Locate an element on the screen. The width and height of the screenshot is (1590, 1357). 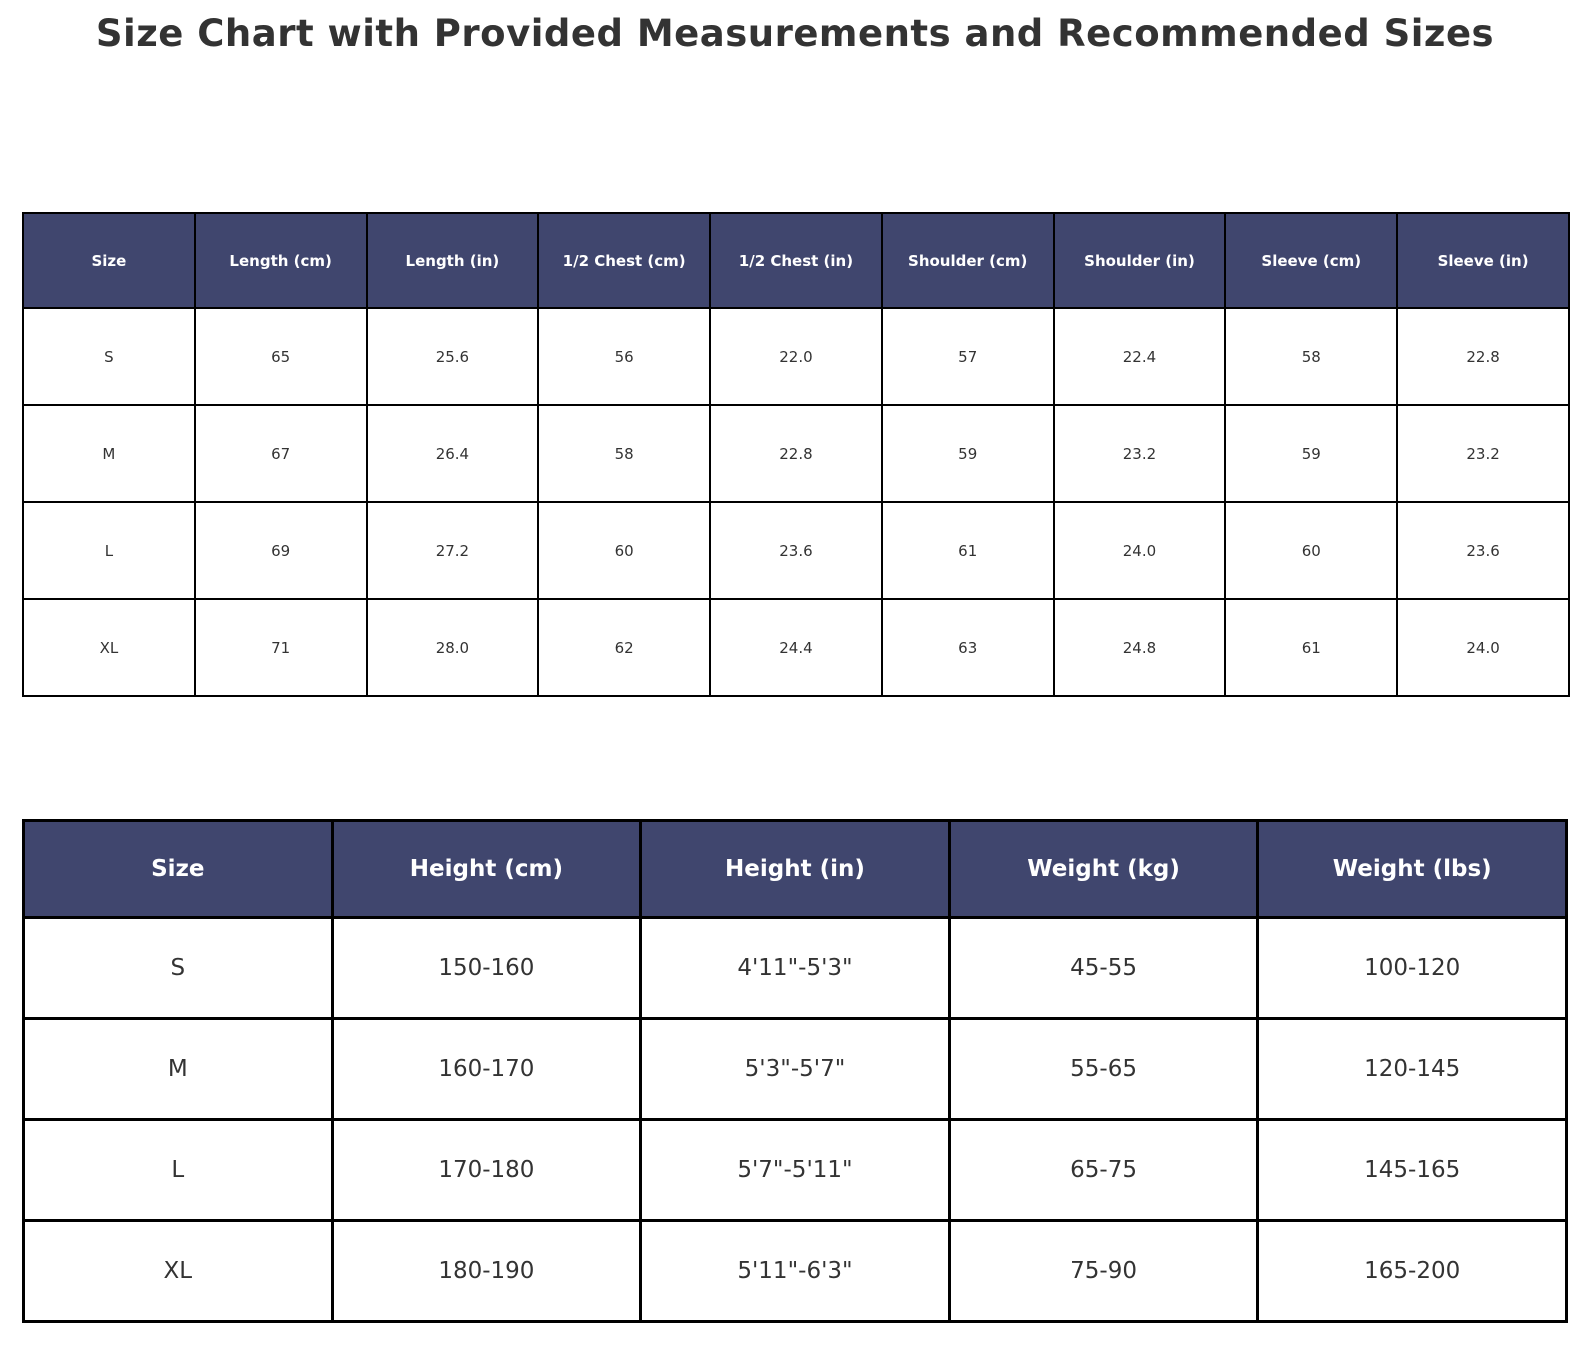
value-cell: 71 is located at coordinates (280, 647).